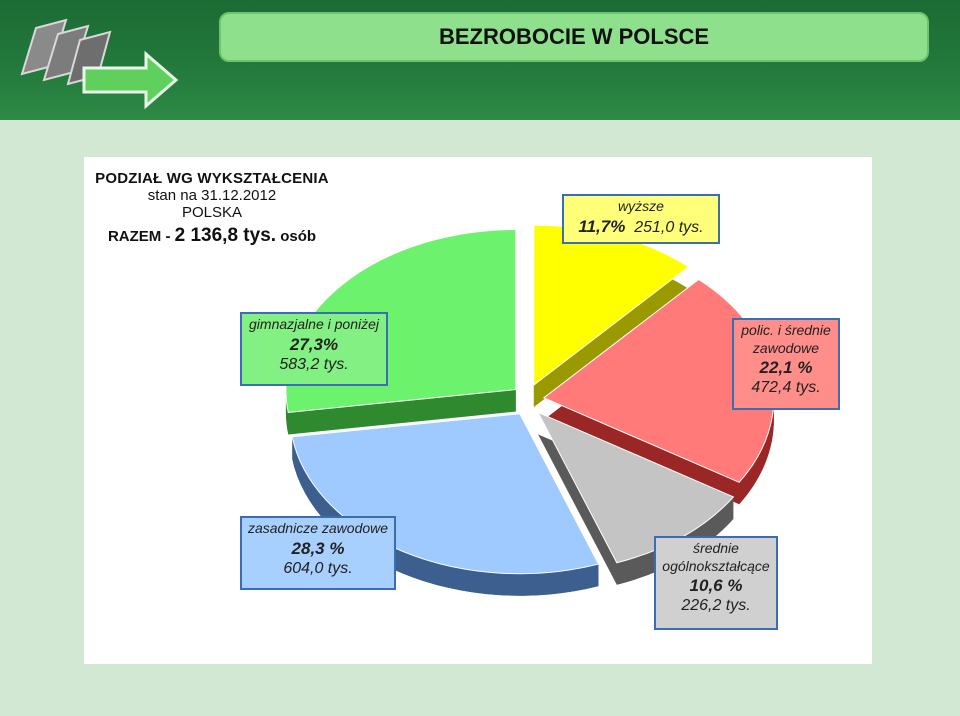 This screenshot has height=716, width=960. Describe the element at coordinates (99, 64) in the screenshot. I see `arrows-logo-icon` at that location.